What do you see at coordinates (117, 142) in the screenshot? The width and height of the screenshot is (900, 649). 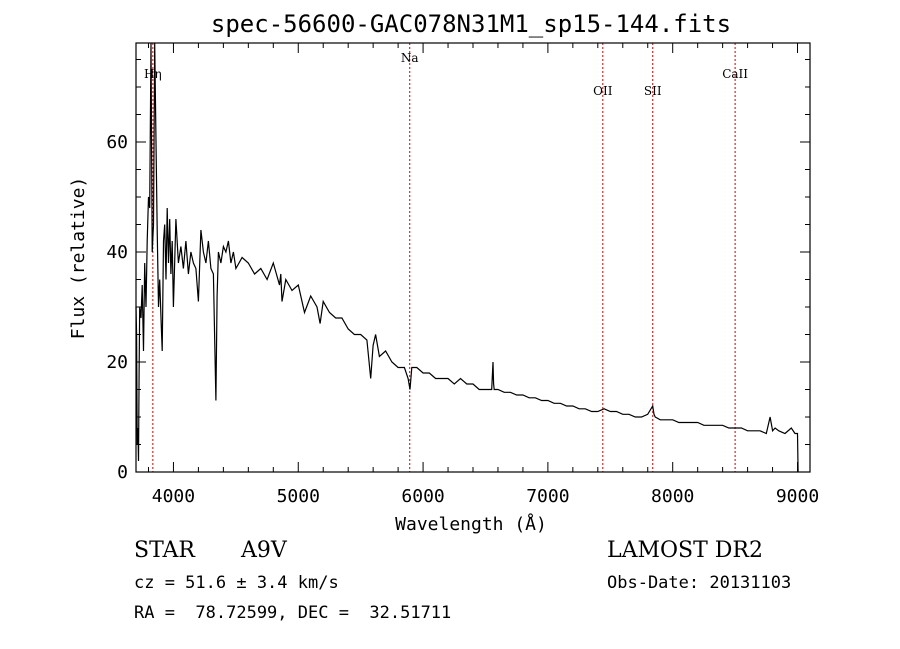 I see `y-tick-label: 60` at bounding box center [117, 142].